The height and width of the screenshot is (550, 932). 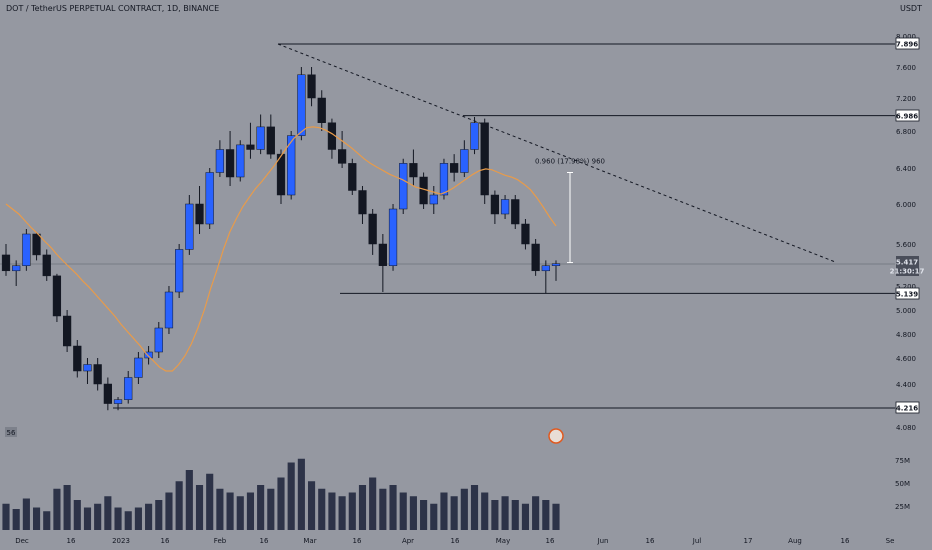 I want to click on volume-axis: 75M 50M 25M 56, so click(x=457, y=469).